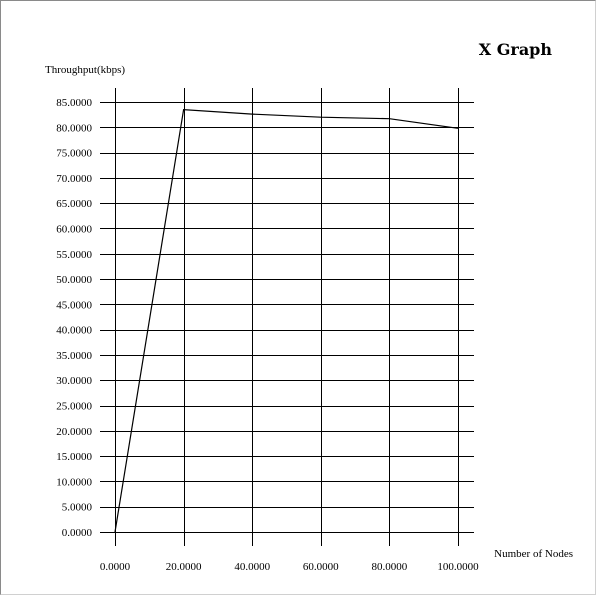 This screenshot has width=597, height=596. What do you see at coordinates (74, 432) in the screenshot?
I see `y-tick-label: 20.0000` at bounding box center [74, 432].